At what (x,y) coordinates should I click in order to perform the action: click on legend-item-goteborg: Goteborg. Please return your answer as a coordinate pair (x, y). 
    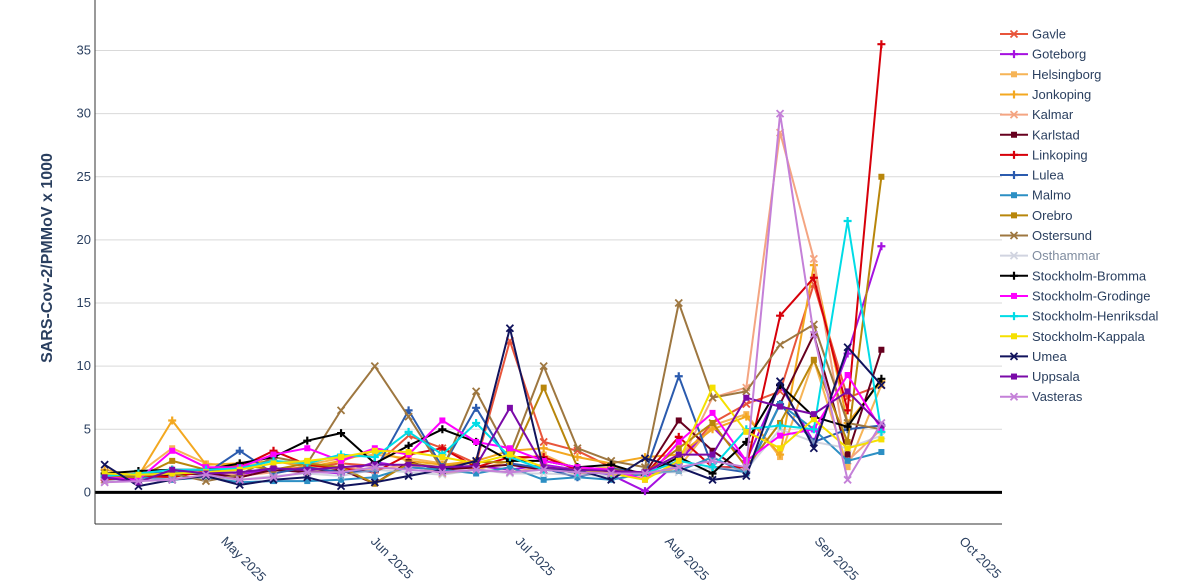
    Looking at the image, I should click on (1043, 54).